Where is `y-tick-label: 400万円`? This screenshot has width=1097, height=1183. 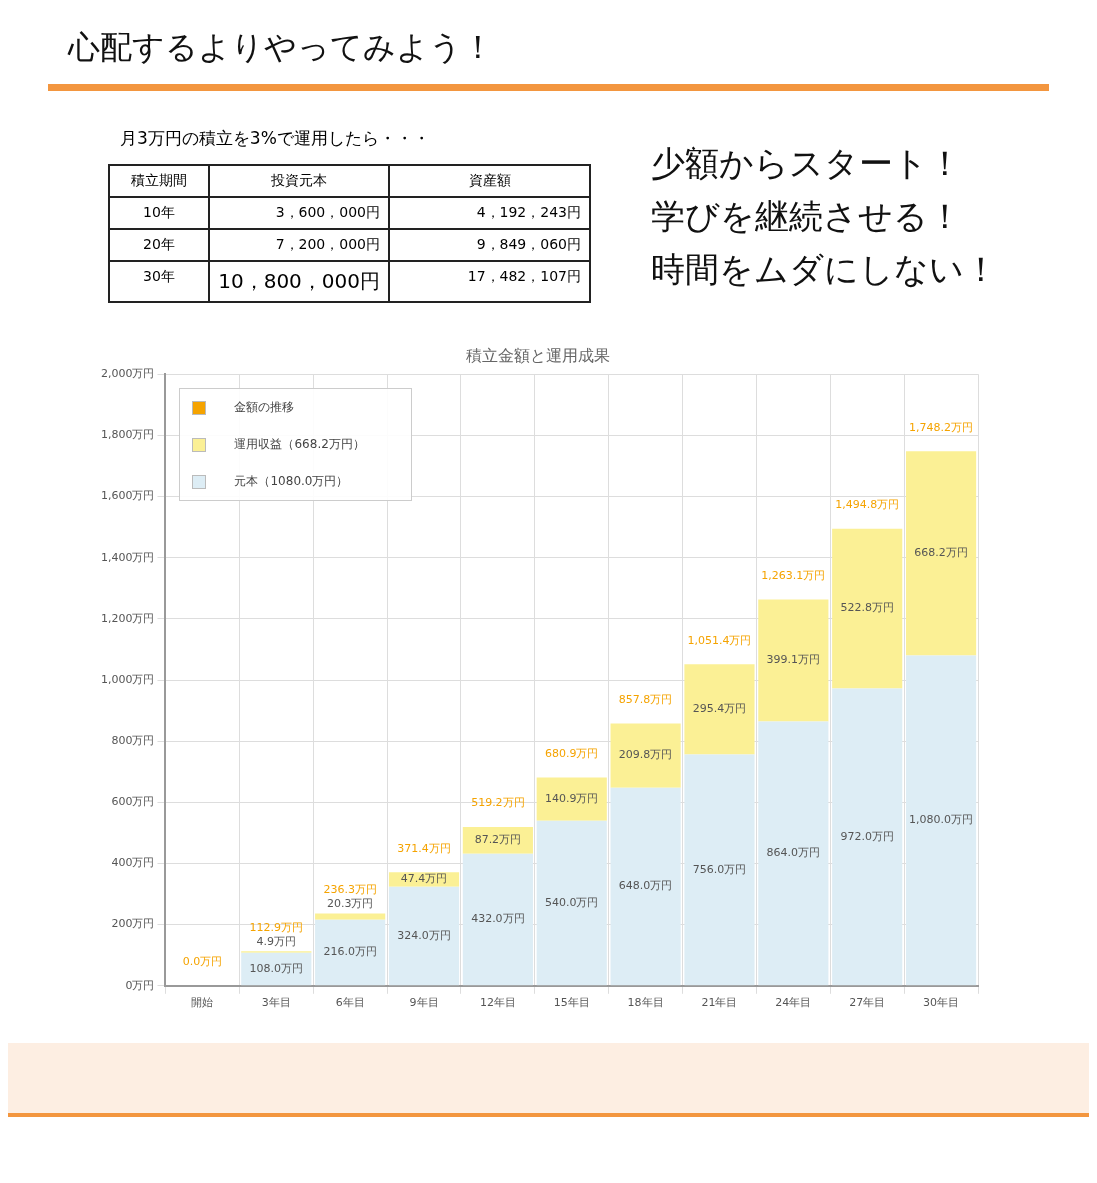 y-tick-label: 400万円 is located at coordinates (133, 863).